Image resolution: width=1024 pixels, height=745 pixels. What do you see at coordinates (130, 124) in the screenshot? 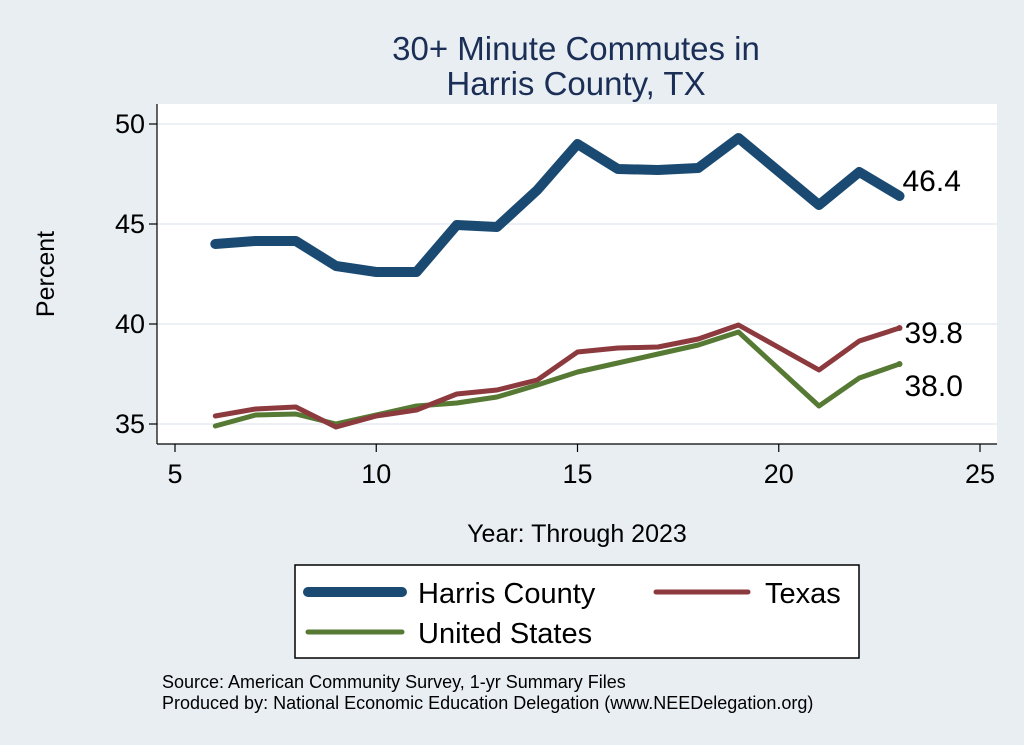
I see `y-tick-label-50: 50` at bounding box center [130, 124].